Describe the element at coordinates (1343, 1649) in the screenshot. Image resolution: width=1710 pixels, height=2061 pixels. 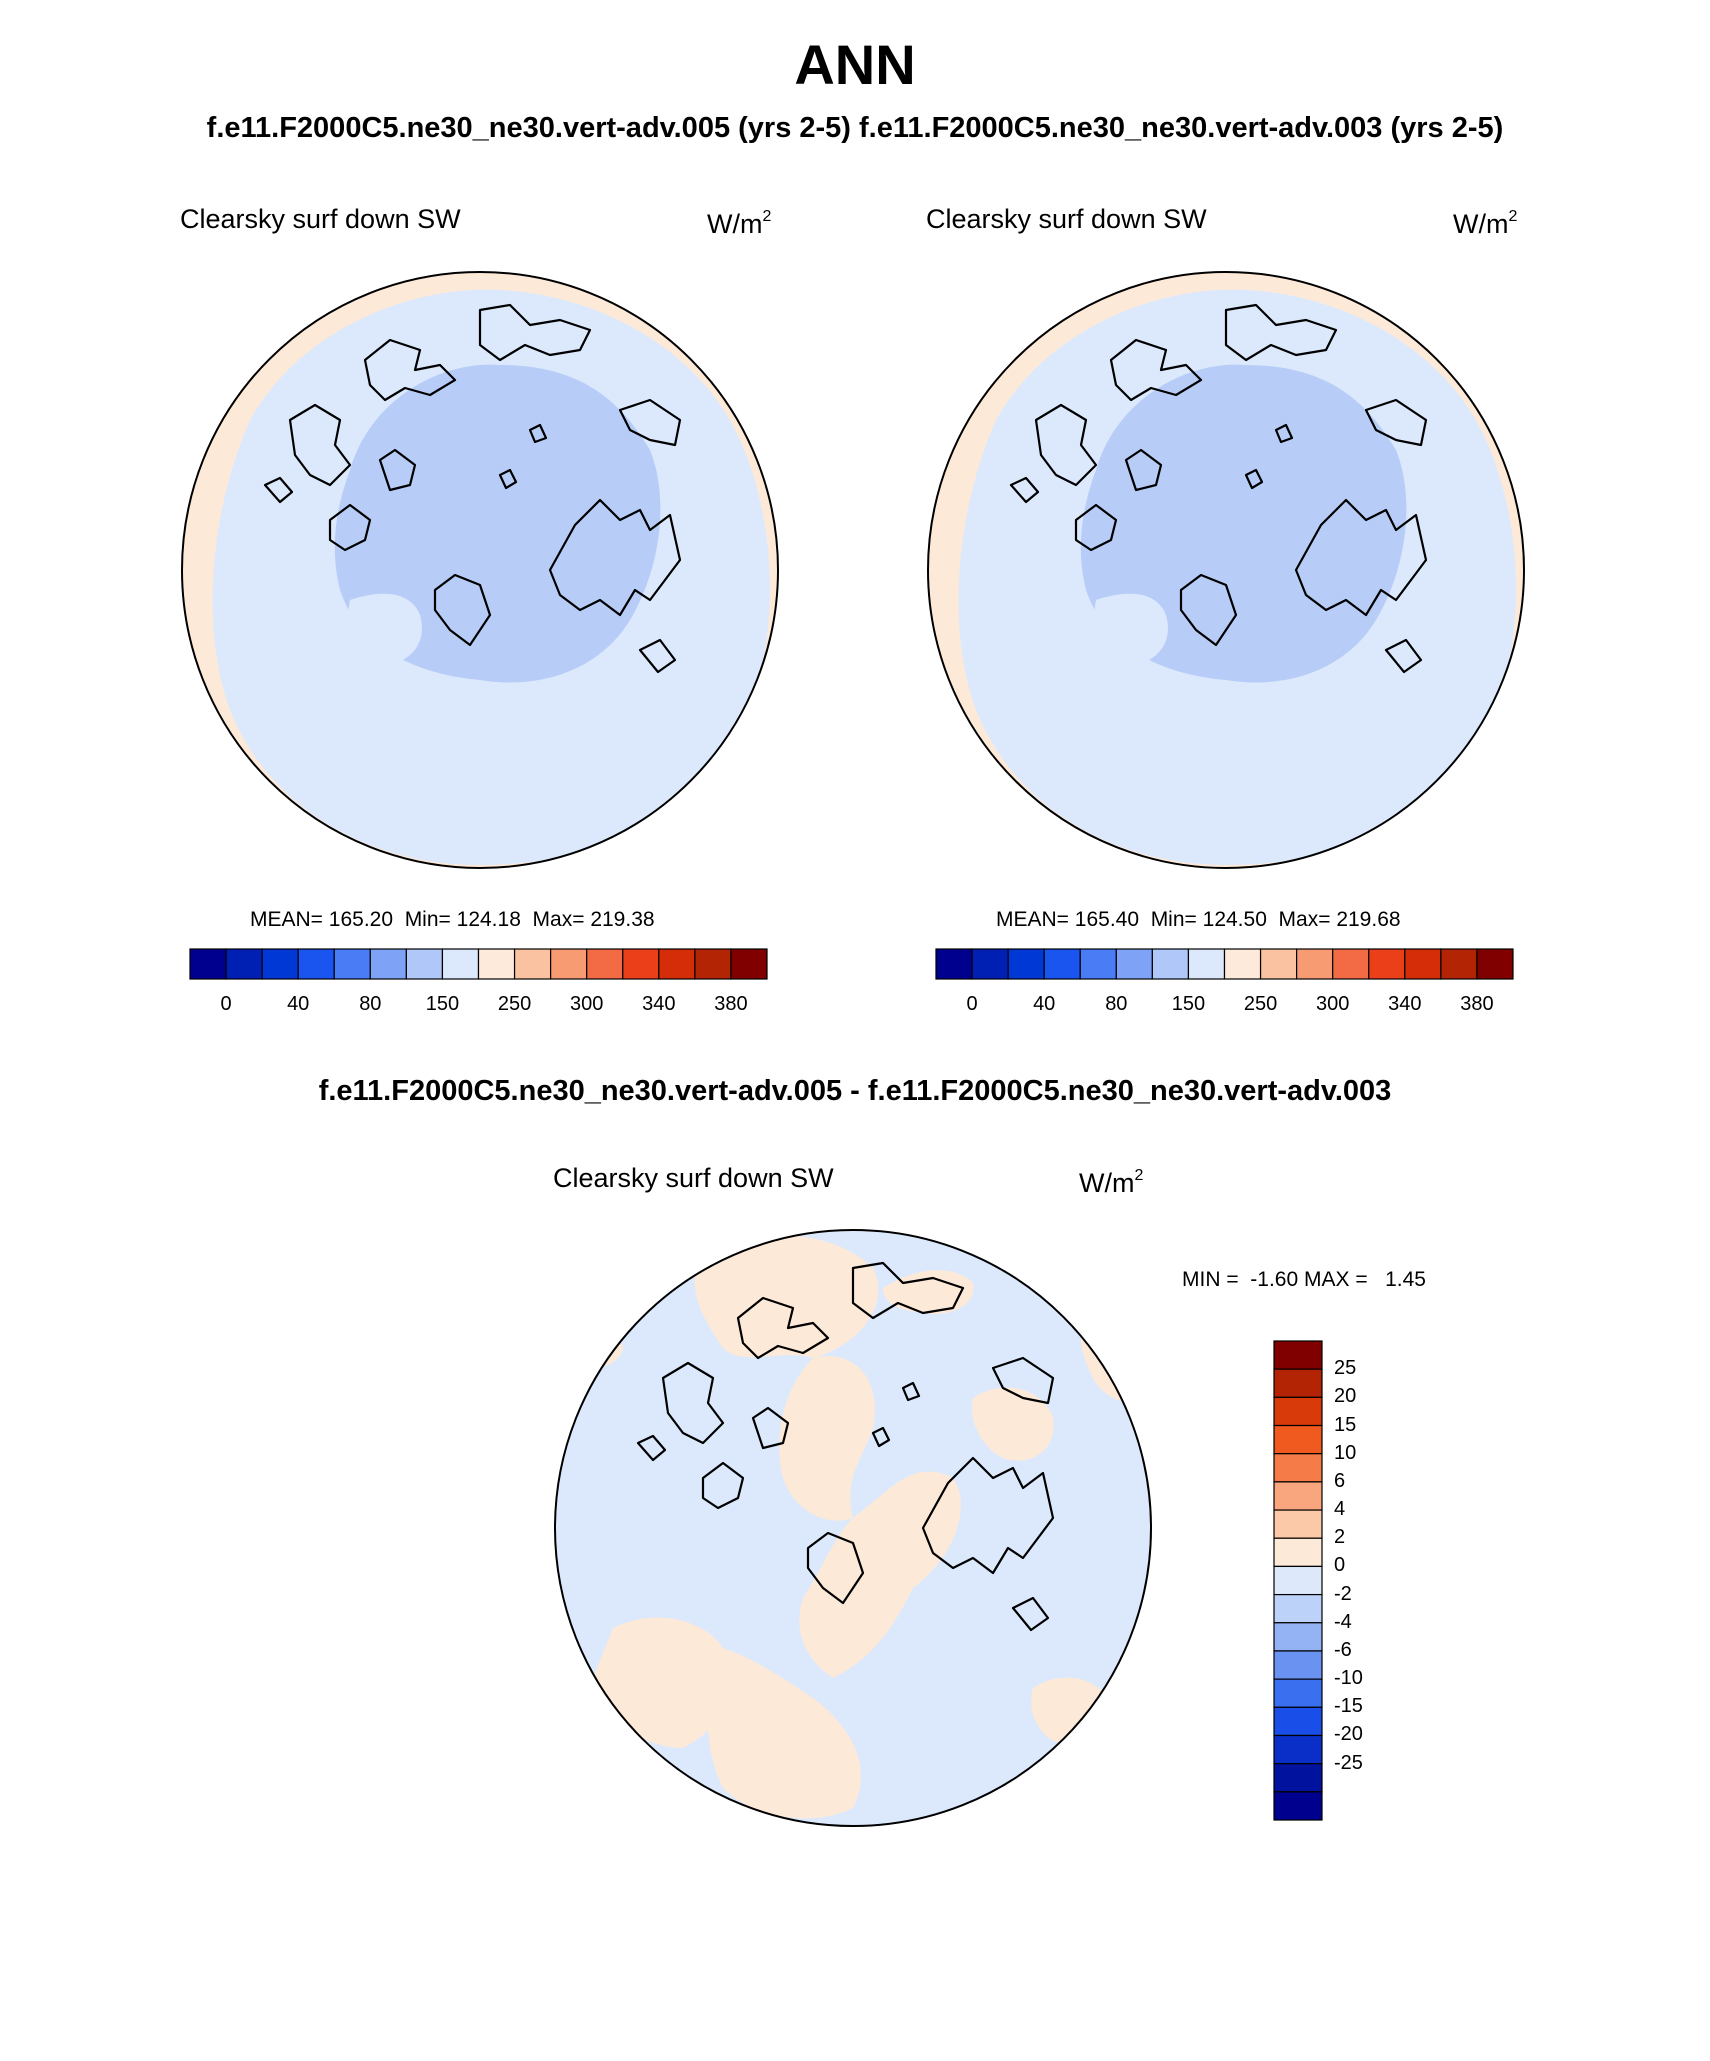
I see `panel3-colorbar-label: -6` at that location.